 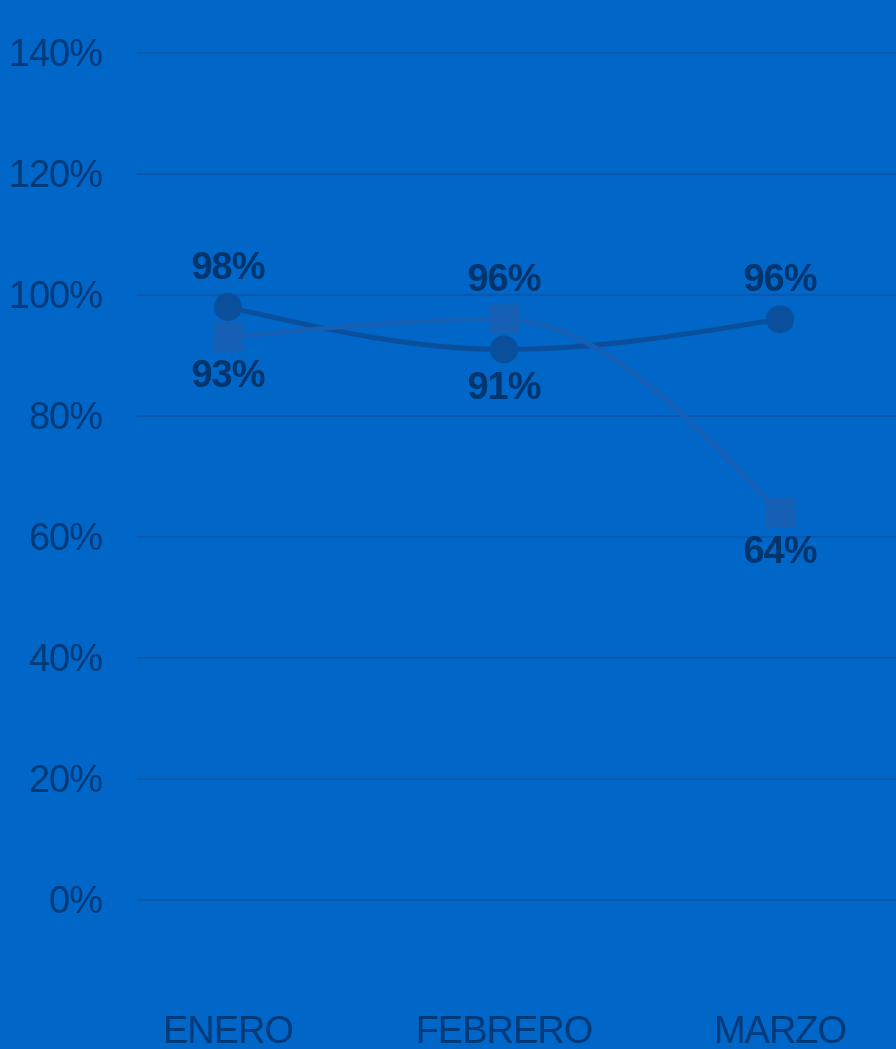 I want to click on y-tick-label: 60%, so click(x=65, y=537).